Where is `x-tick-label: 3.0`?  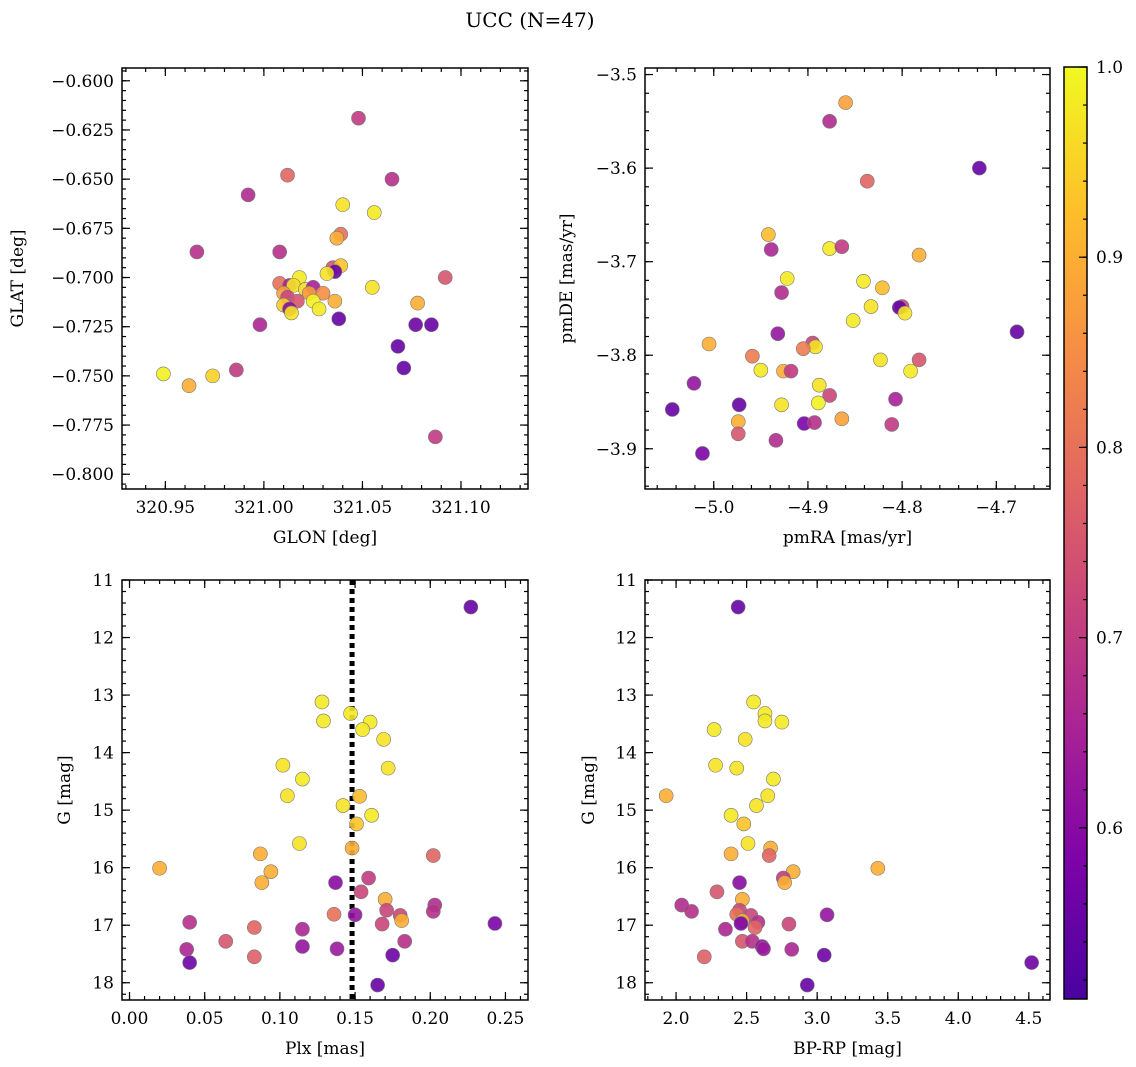
x-tick-label: 3.0 is located at coordinates (817, 1019).